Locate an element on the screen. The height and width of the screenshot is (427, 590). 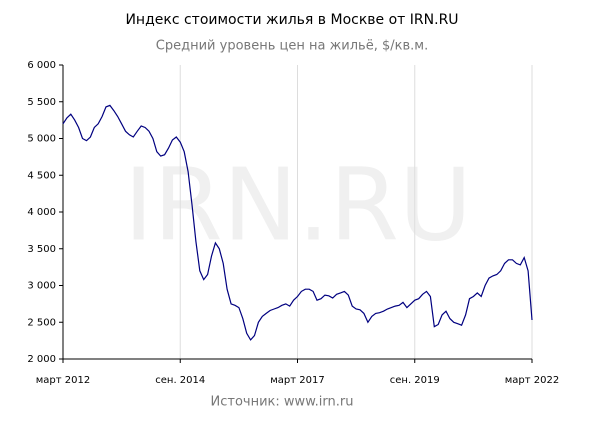
chart-subtitle: Средний уровень цен на жильё, $/кв.м. is located at coordinates (292, 46).